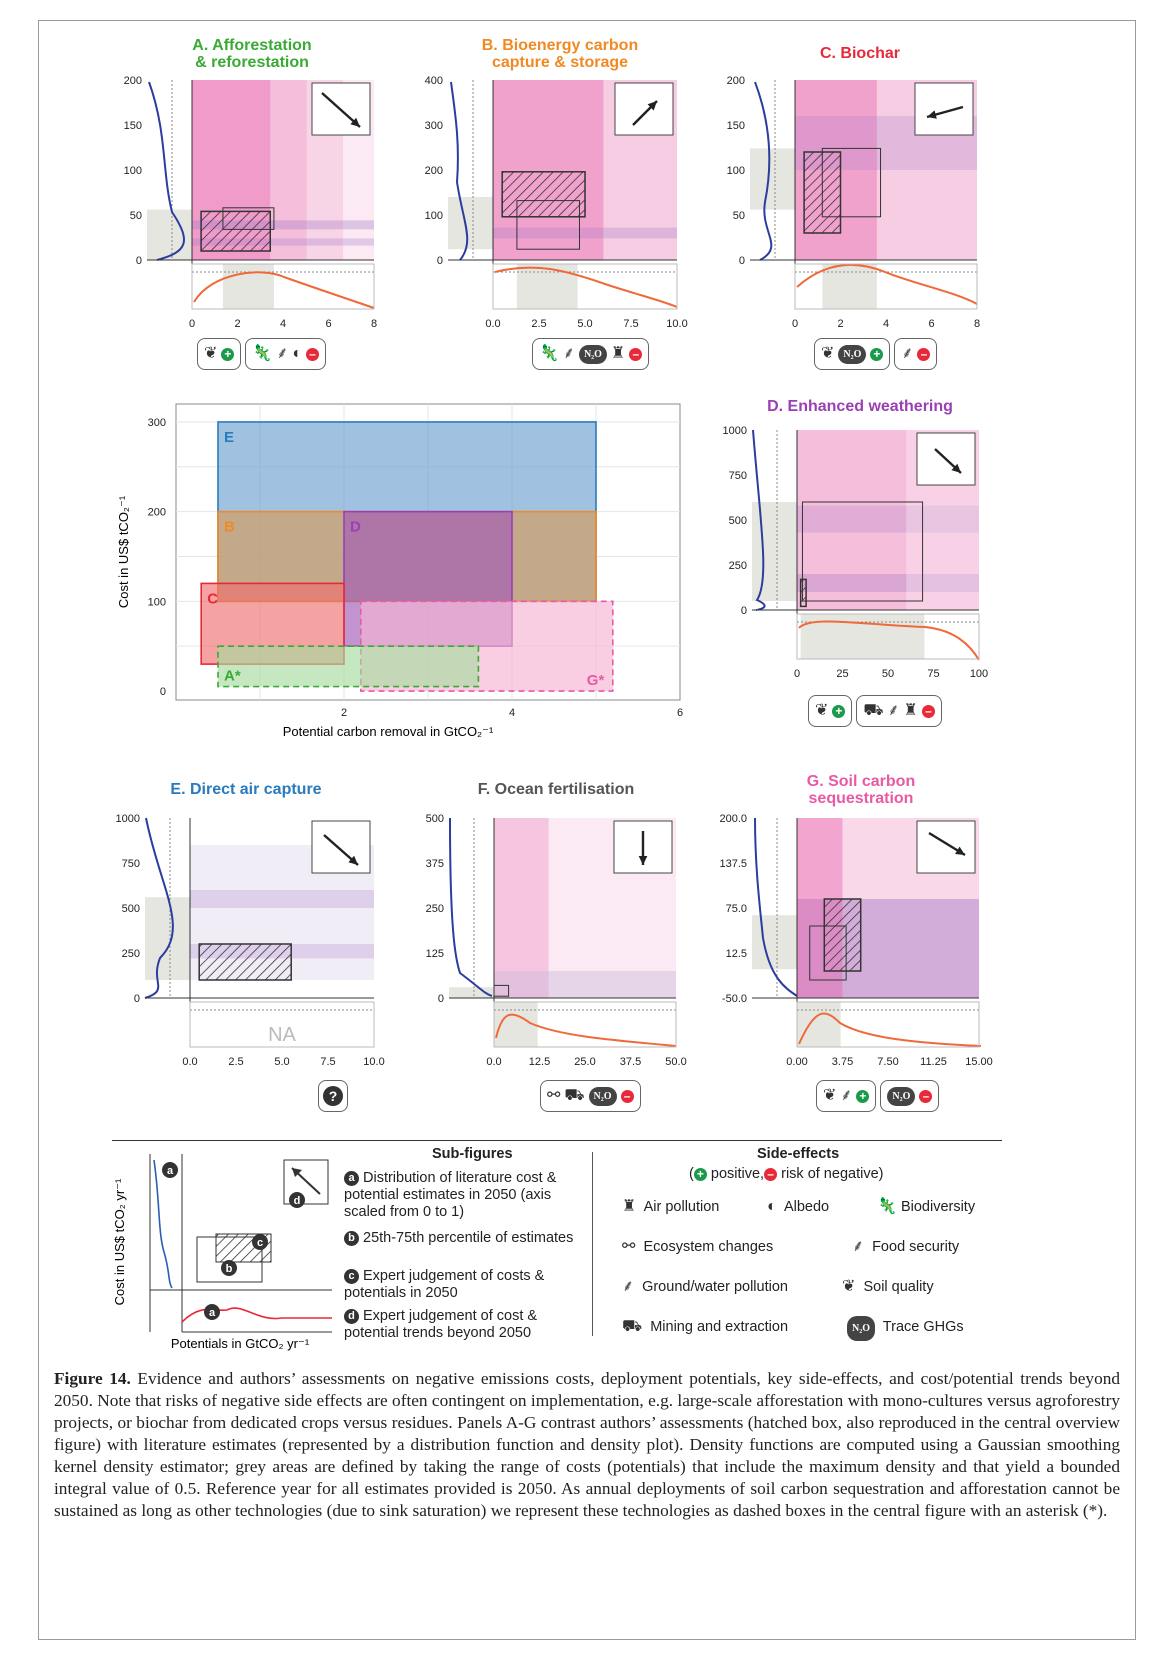  What do you see at coordinates (219, 354) in the screenshot?
I see `positive-side-effects: ❦ +` at bounding box center [219, 354].